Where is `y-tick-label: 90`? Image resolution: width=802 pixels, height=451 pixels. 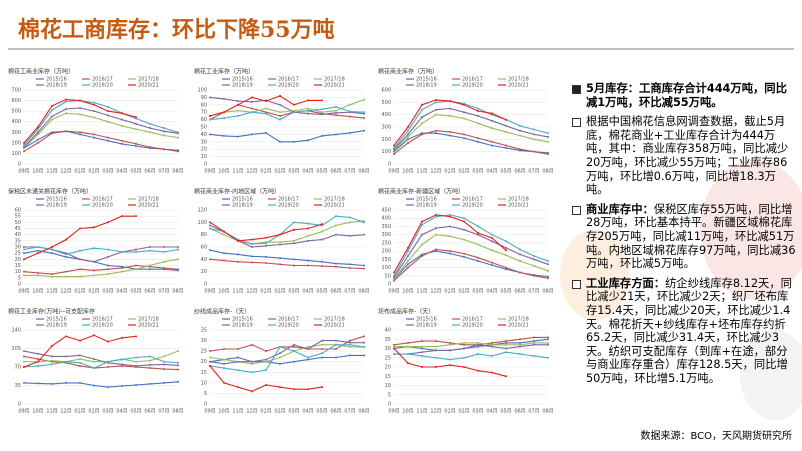
y-tick-label: 90 is located at coordinates (204, 98).